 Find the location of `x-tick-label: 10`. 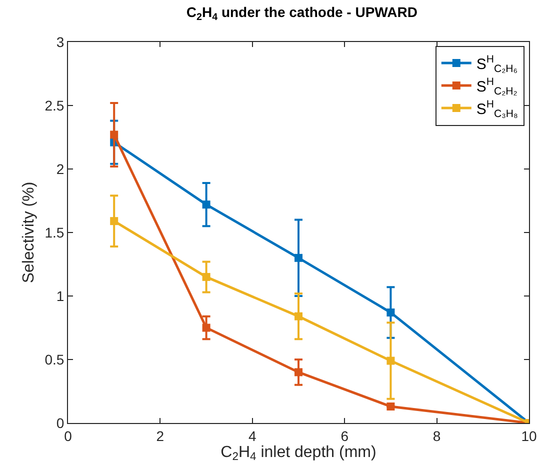

x-tick-label: 10 is located at coordinates (529, 436).